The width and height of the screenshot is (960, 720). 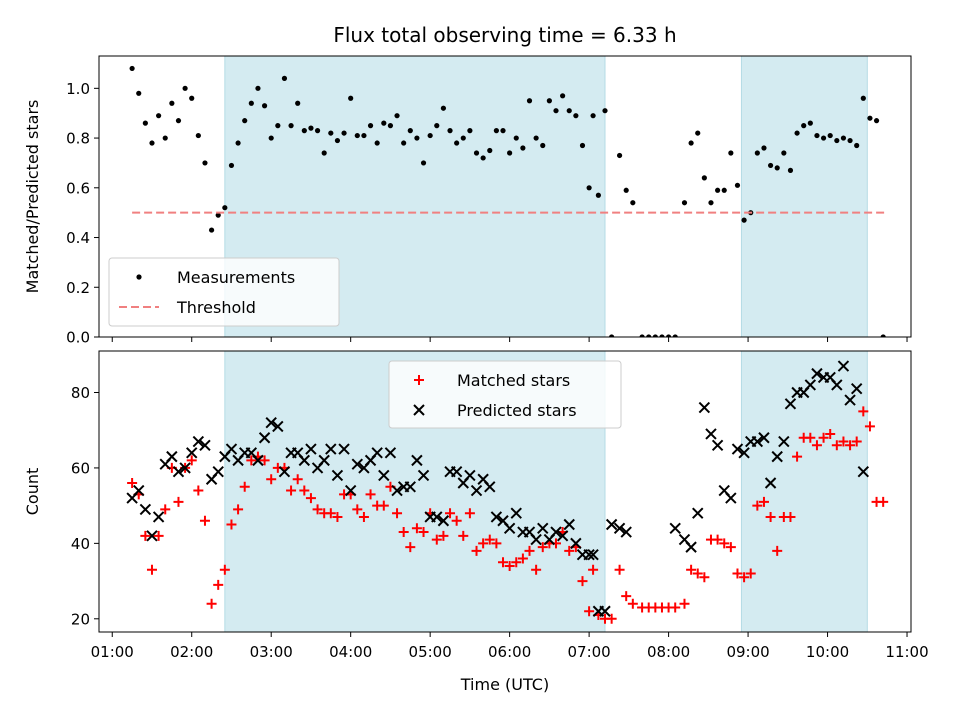 What do you see at coordinates (139, 277) in the screenshot?
I see `legend-dot-swatch` at bounding box center [139, 277].